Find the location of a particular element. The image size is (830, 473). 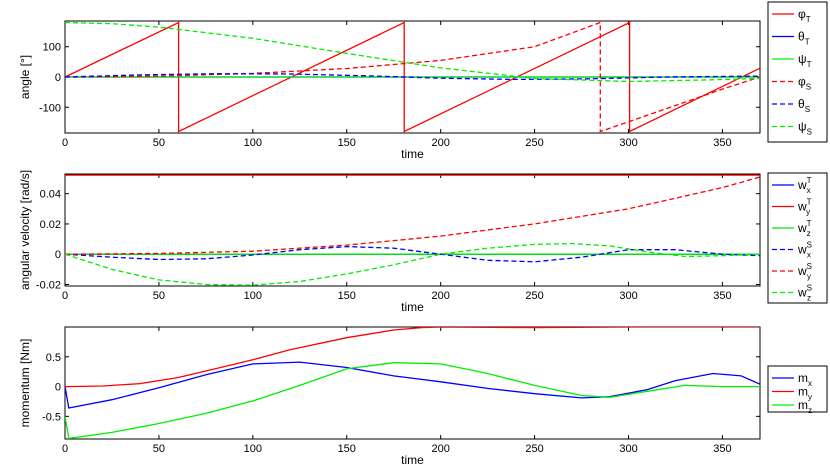

y-tick-label: 0.5 is located at coordinates (53, 358).